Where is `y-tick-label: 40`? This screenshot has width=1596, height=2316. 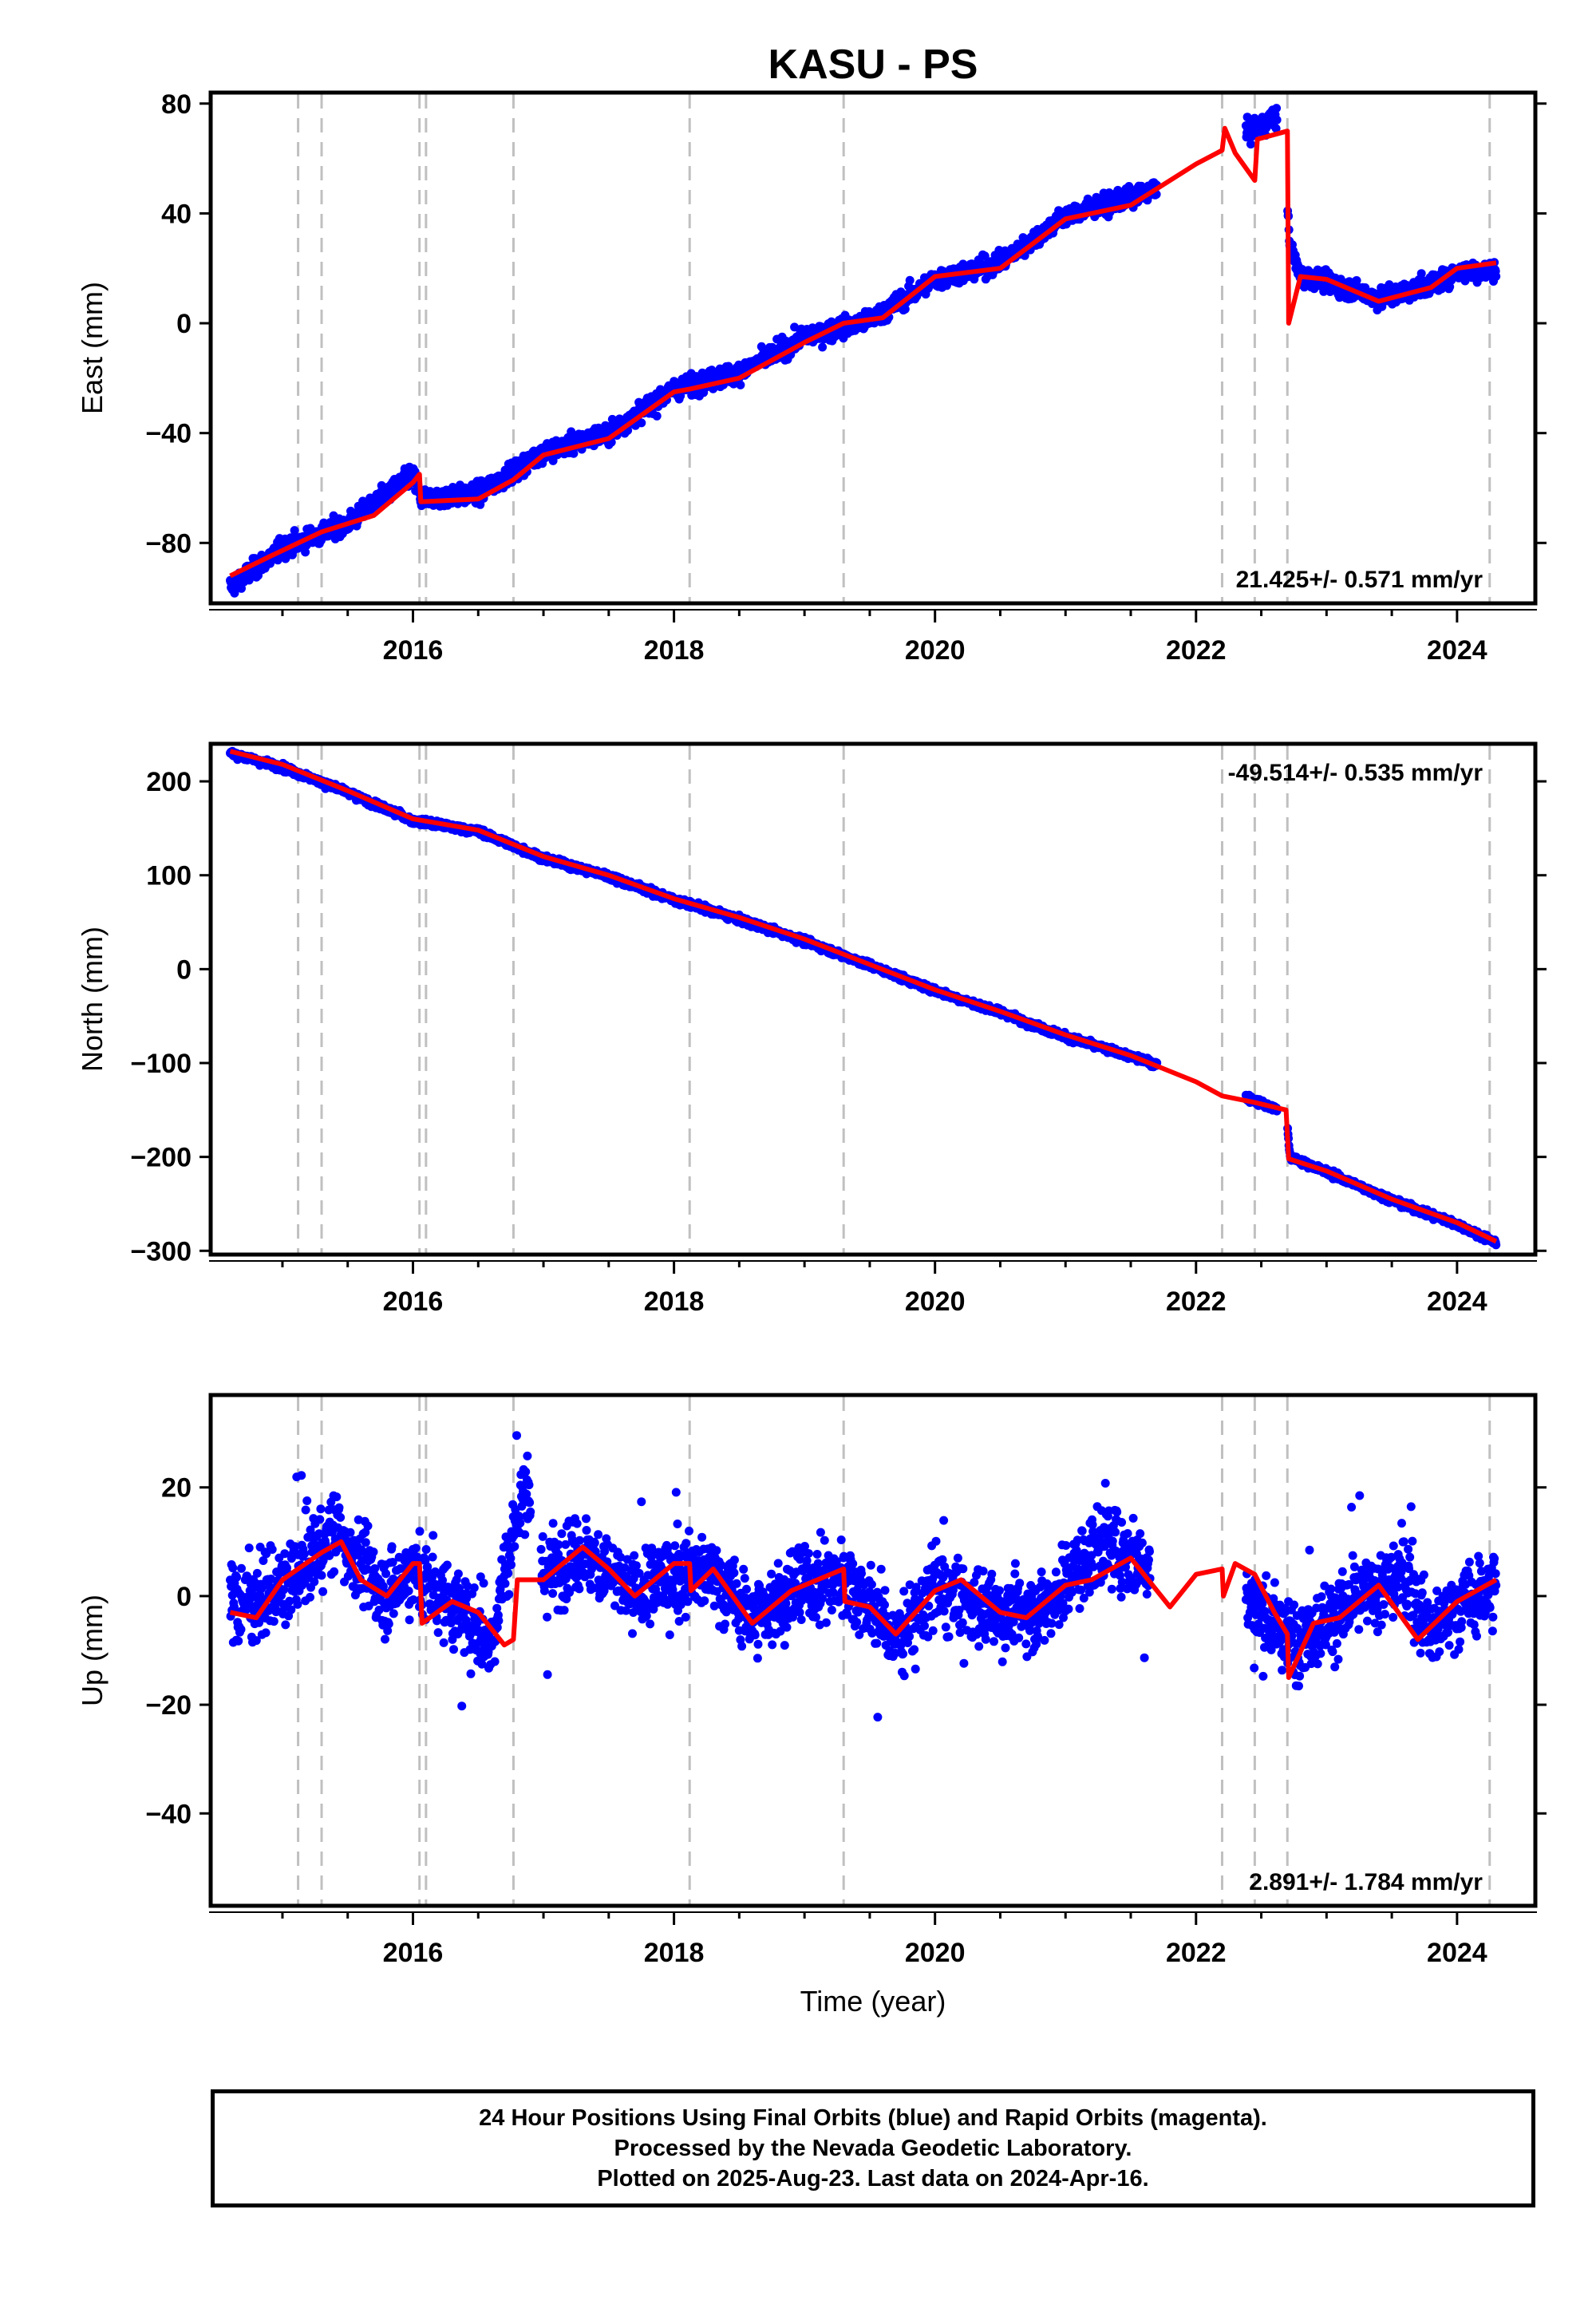
y-tick-label: 40 is located at coordinates (176, 214).